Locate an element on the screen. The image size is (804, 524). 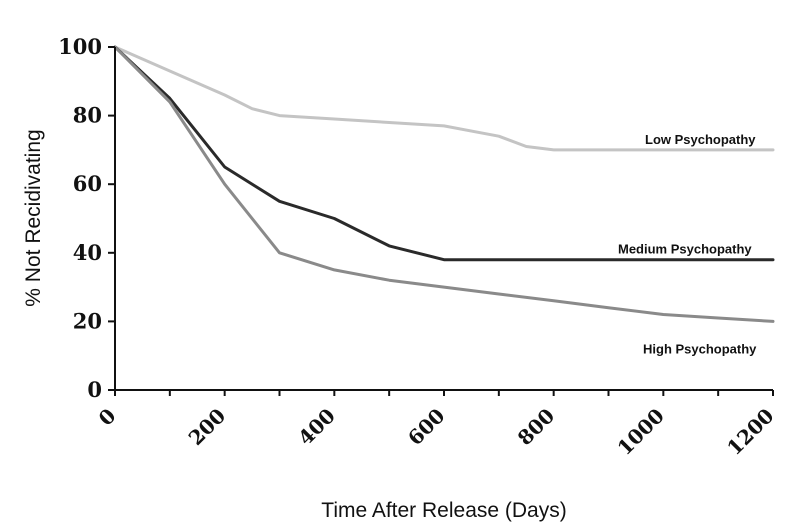
series-label: High Psychopathy is located at coordinates (700, 348).